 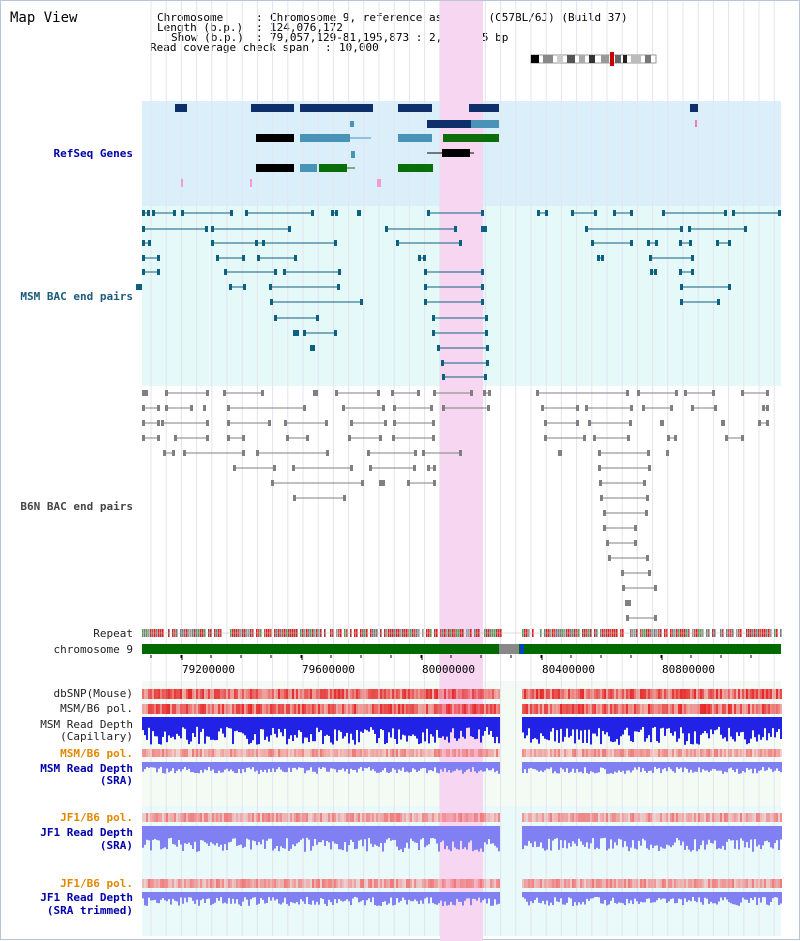 I want to click on track-label-refseq: RefSeq Genes, so click(x=93, y=153).